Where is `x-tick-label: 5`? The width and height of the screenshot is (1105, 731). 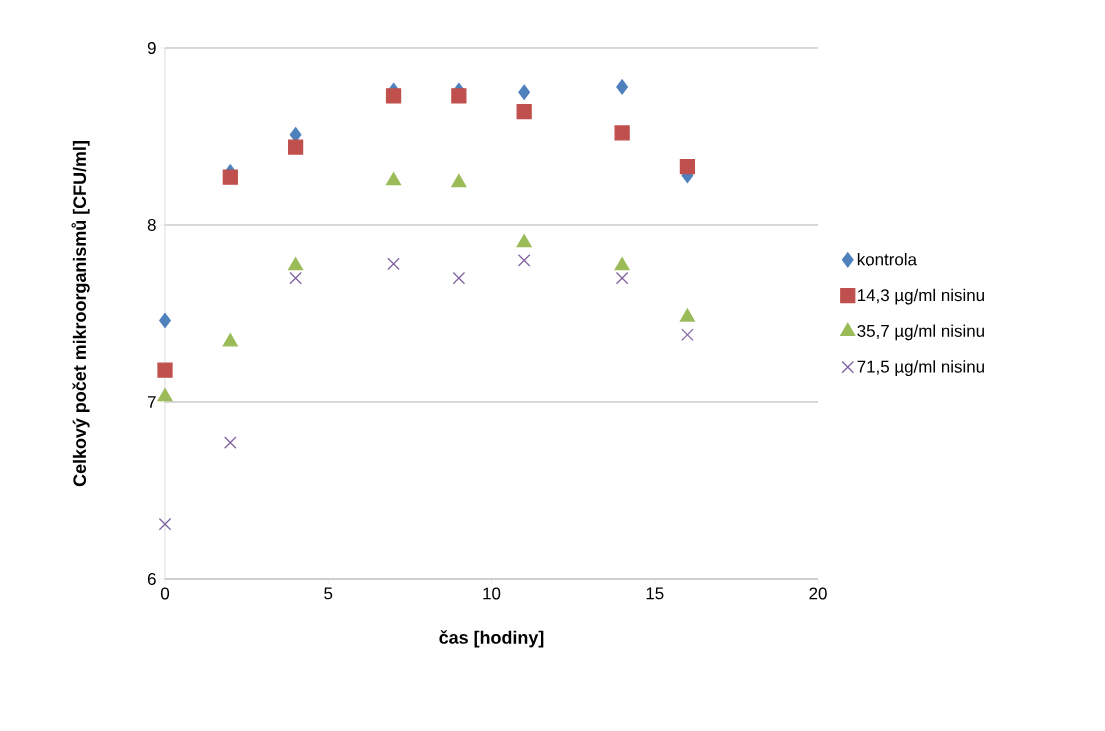
x-tick-label: 5 is located at coordinates (328, 593).